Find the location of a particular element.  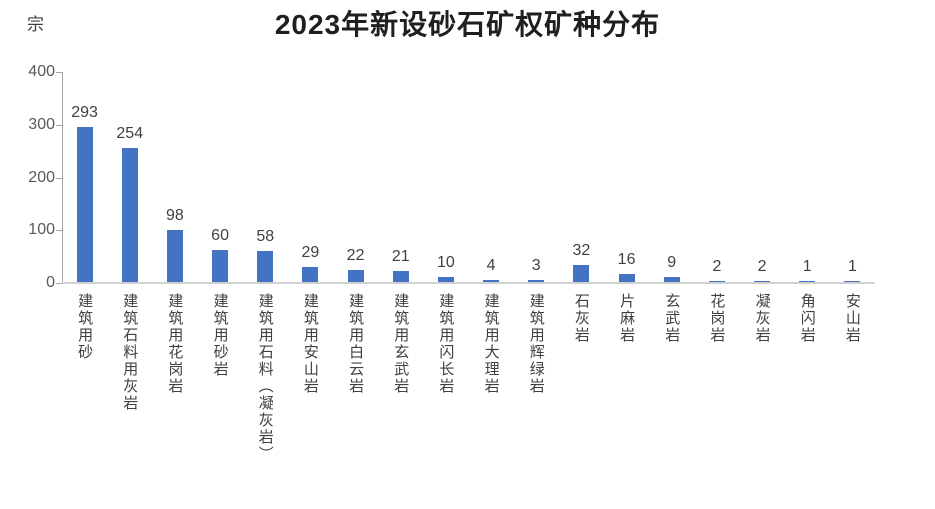

category-label: 建筑用花岗岩 is located at coordinates (175, 344).